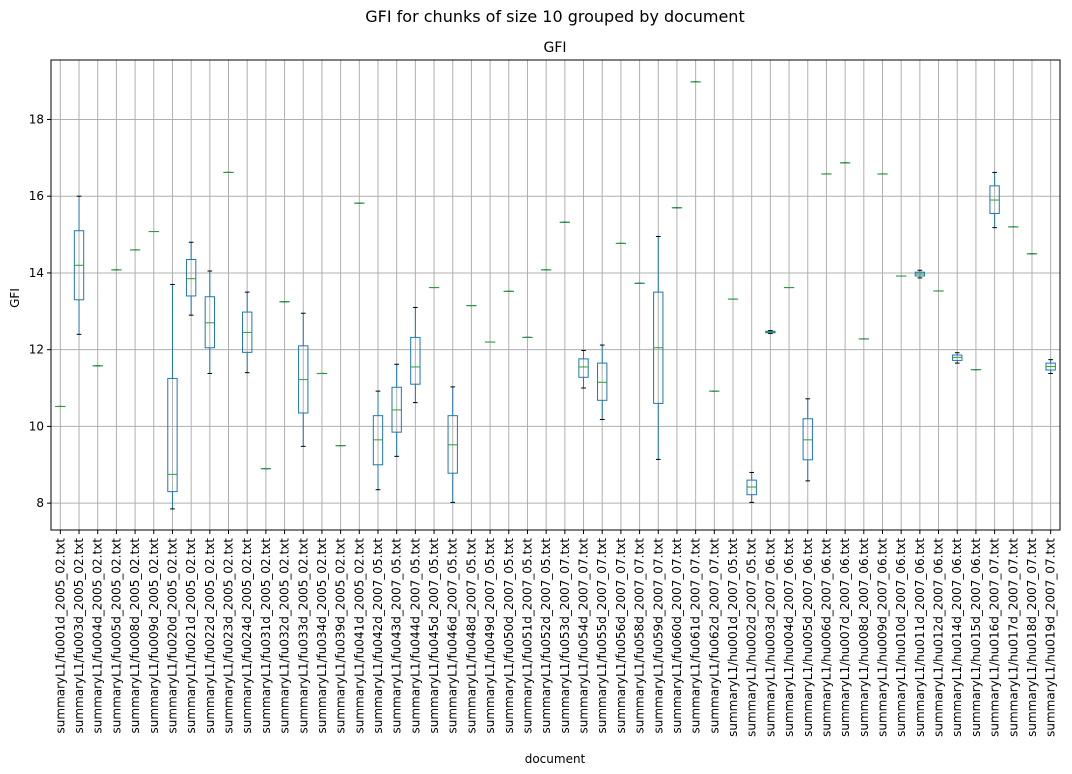 The height and width of the screenshot is (774, 1072). Describe the element at coordinates (135, 636) in the screenshot. I see `x-tick-label: summaryL1/fu008d_2005_02.txt` at that location.